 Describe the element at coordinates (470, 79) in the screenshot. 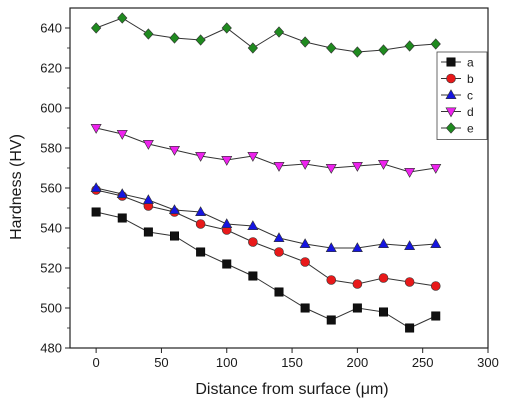

I see `legend-label: b` at that location.